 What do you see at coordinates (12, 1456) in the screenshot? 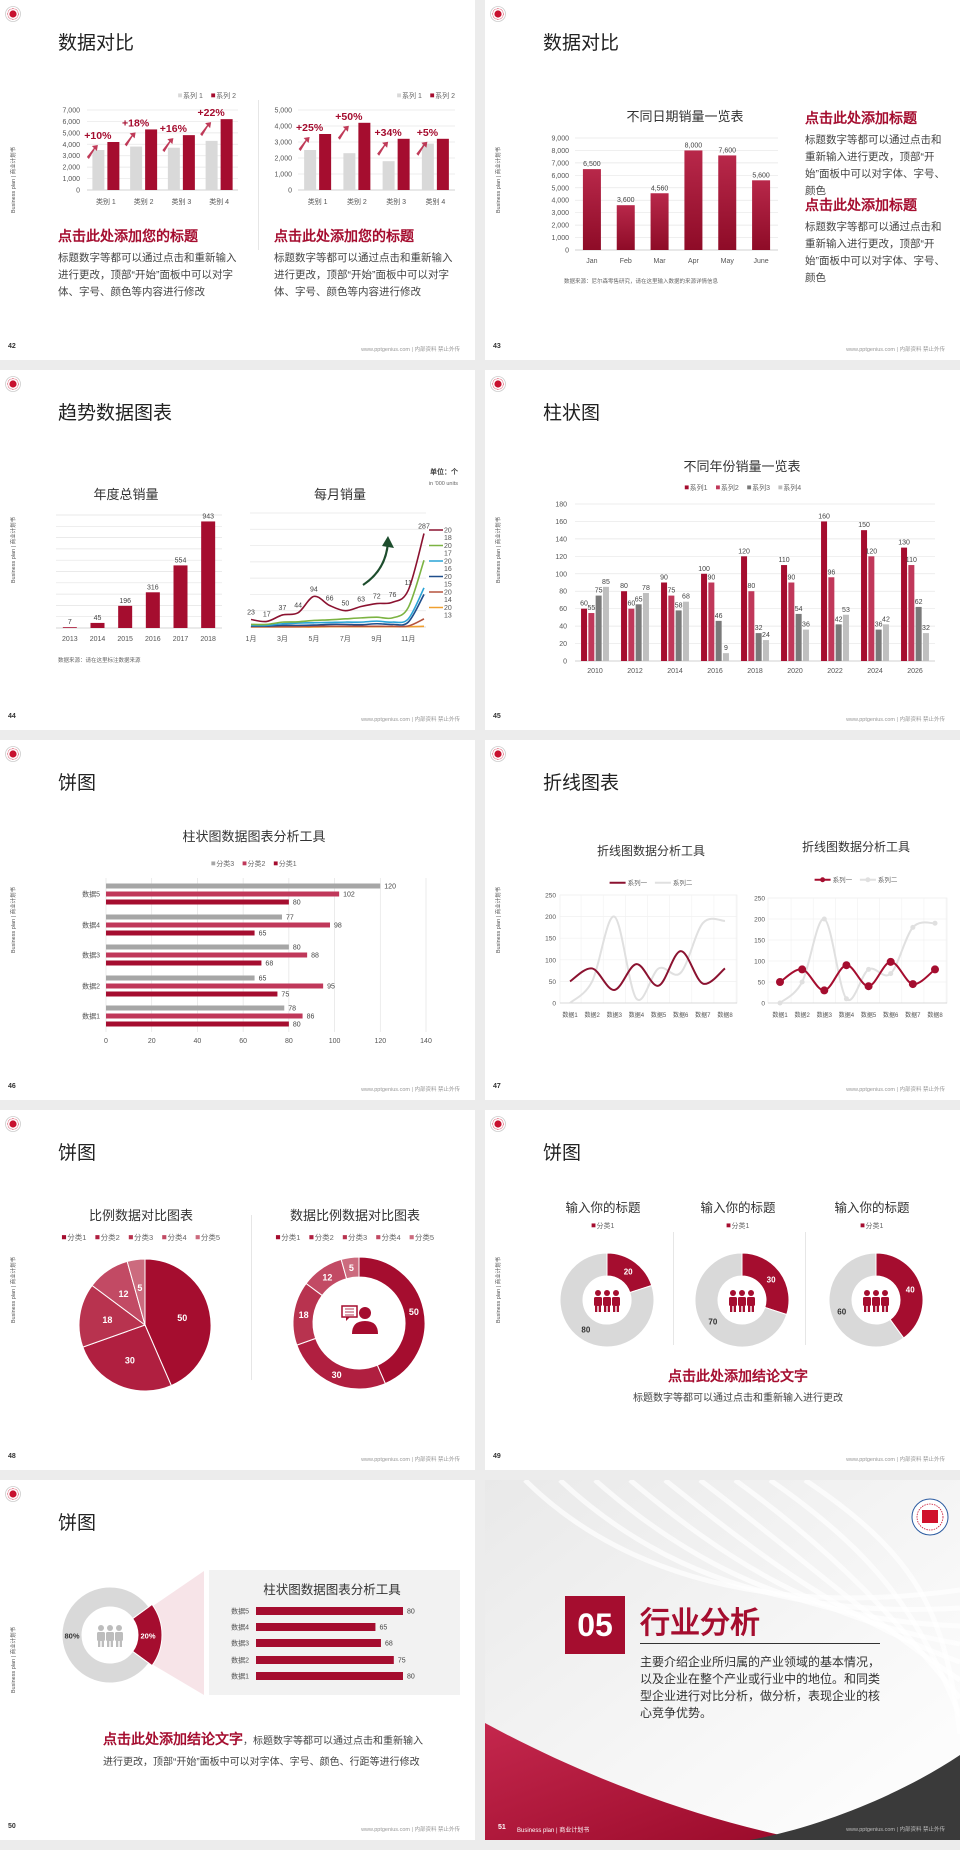
I see `page-number: 48` at bounding box center [12, 1456].